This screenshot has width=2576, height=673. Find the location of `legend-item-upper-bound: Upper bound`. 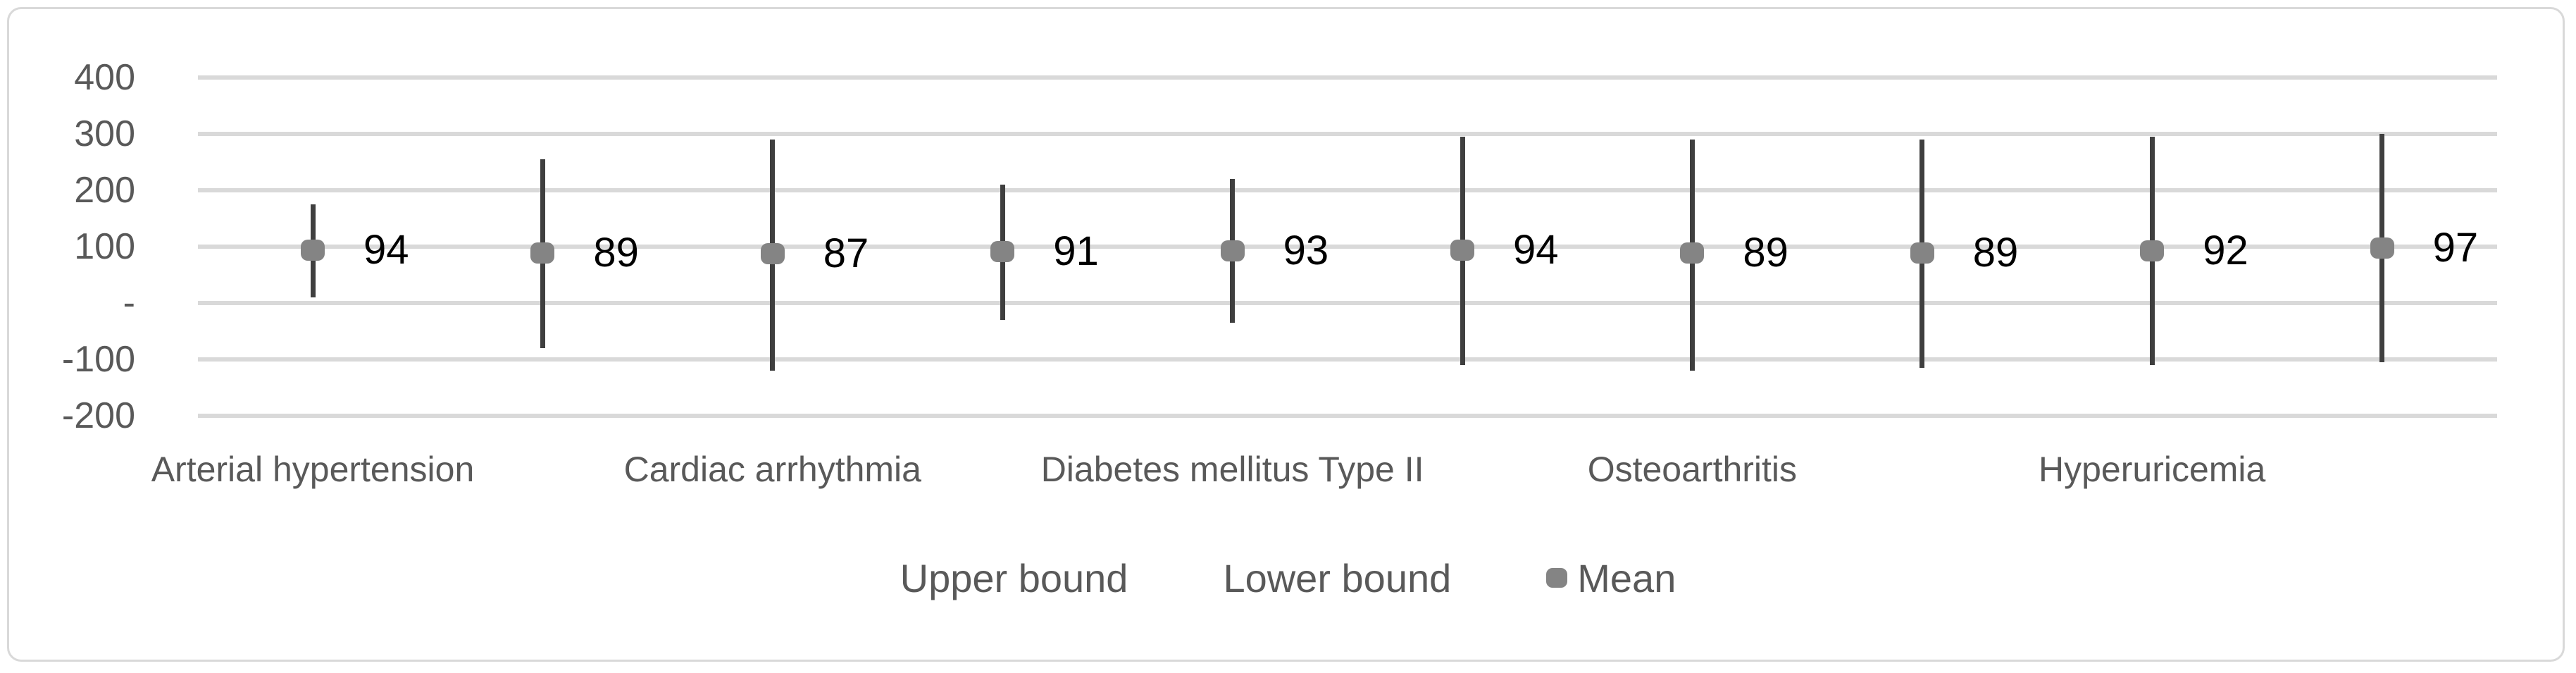

legend-item-upper-bound: Upper bound is located at coordinates (1014, 578).